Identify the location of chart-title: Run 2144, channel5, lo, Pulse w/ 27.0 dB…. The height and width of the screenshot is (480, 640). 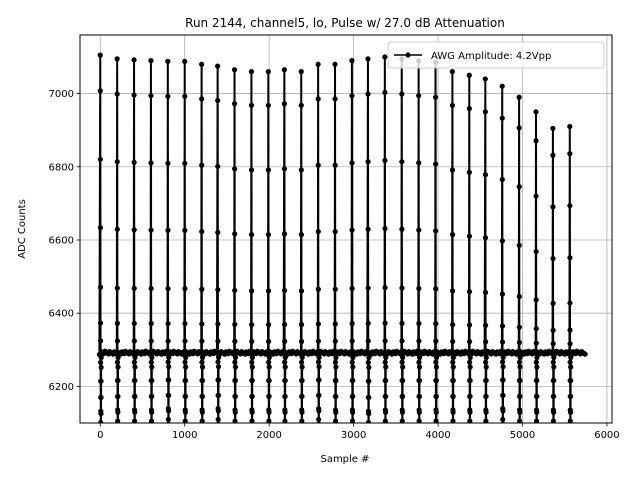
(345, 23).